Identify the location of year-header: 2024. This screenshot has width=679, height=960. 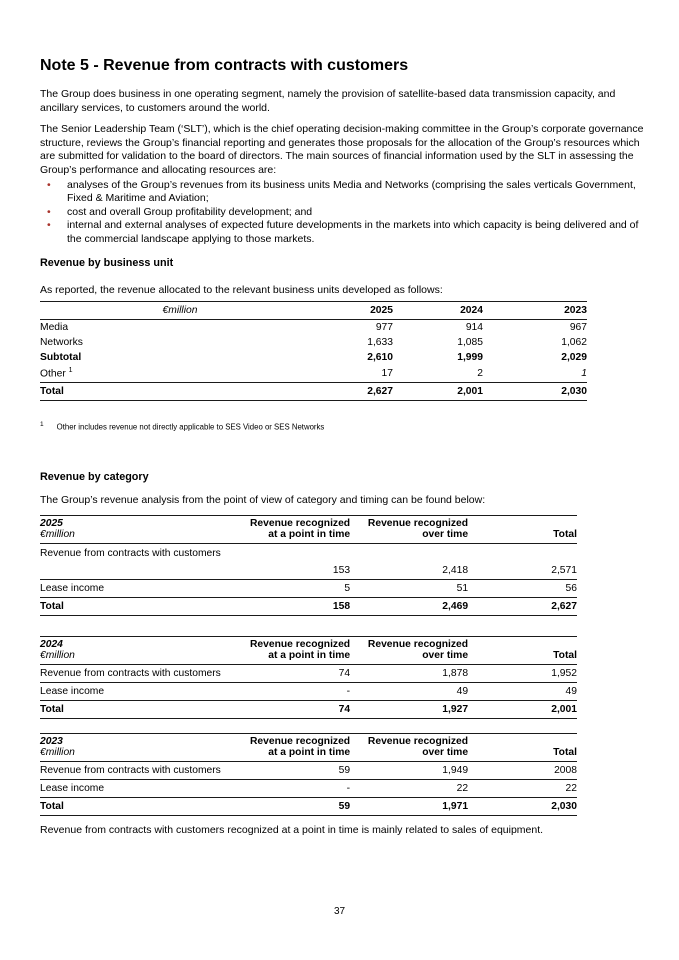
(438, 311).